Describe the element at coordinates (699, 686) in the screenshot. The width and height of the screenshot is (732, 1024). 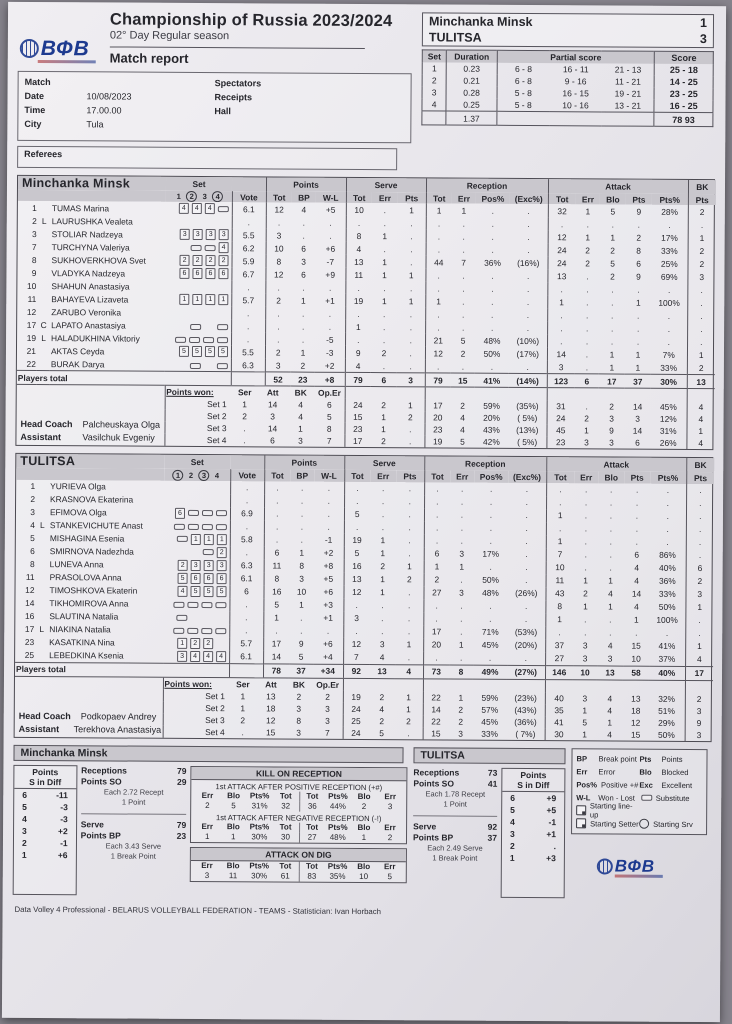
I see `spacer` at that location.